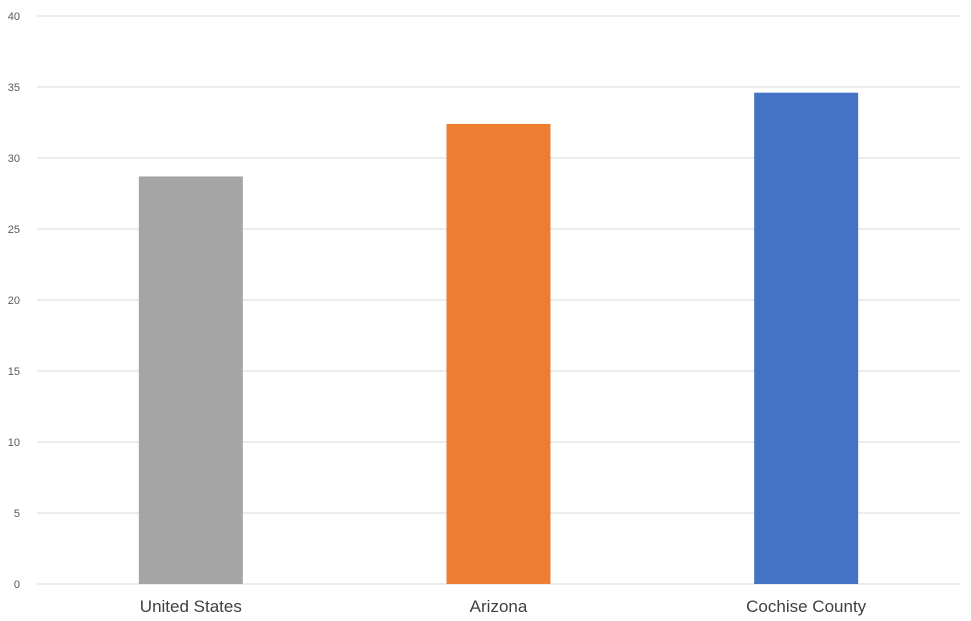  What do you see at coordinates (14, 88) in the screenshot?
I see `y-tick-label: 35` at bounding box center [14, 88].